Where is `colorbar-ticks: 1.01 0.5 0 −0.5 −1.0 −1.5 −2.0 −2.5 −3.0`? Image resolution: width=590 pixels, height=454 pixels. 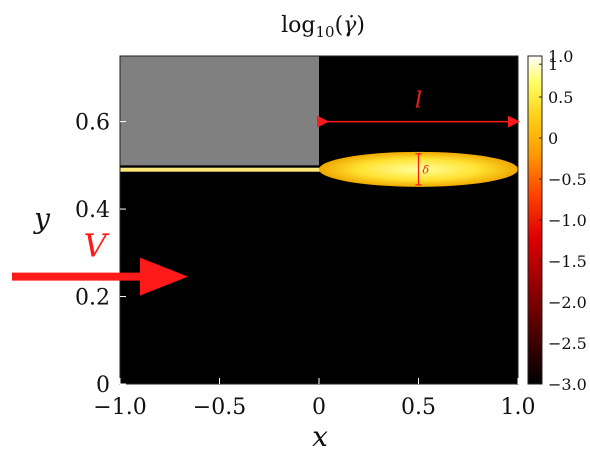
colorbar-ticks: 1.01 0.5 0 −0.5 −1.0 −1.5 −2.0 −2.5 −3.0 is located at coordinates (563, 220).